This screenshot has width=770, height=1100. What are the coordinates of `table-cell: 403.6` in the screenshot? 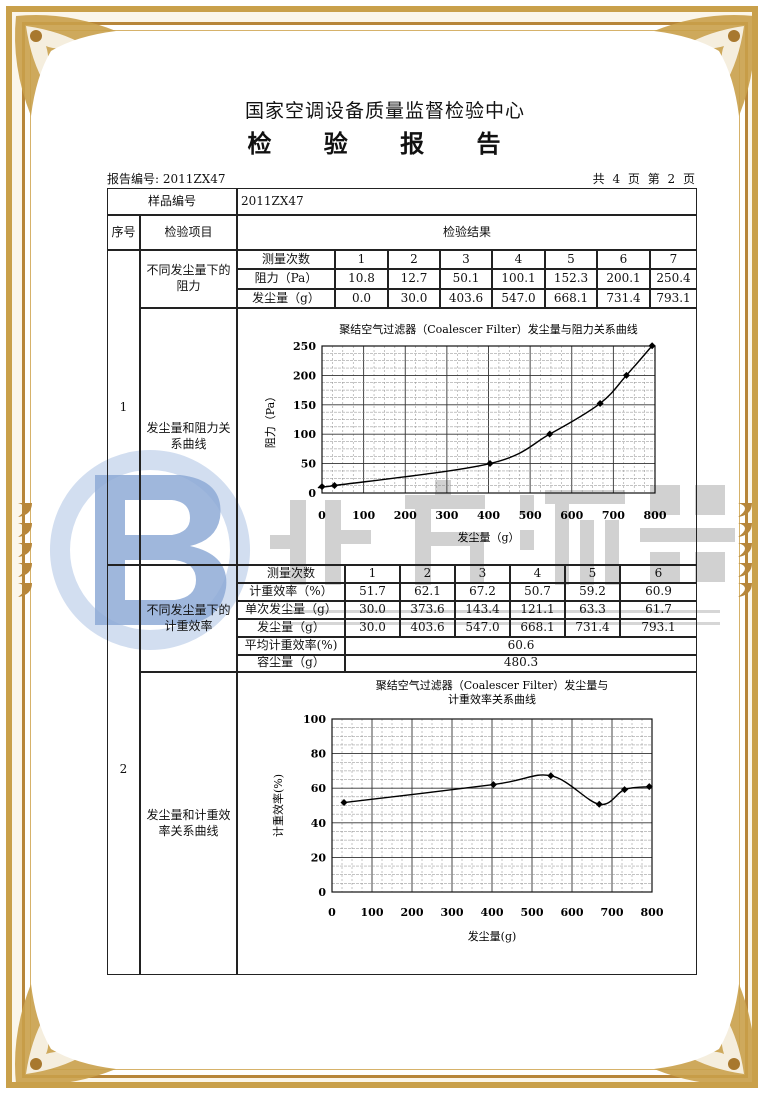 It's located at (466, 298).